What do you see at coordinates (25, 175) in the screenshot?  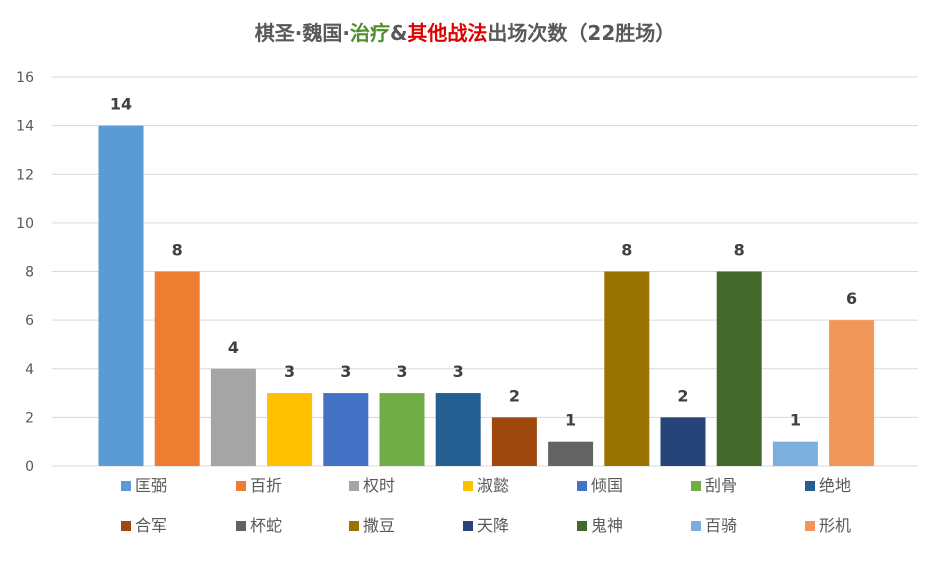 I see `y-tick-label: 12` at bounding box center [25, 175].